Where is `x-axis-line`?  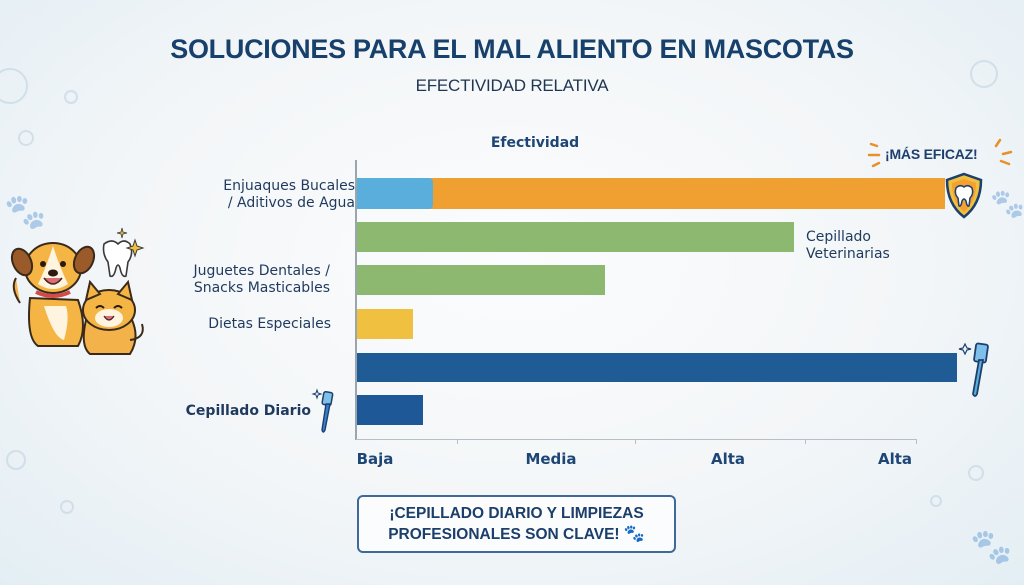 x-axis-line is located at coordinates (636, 439).